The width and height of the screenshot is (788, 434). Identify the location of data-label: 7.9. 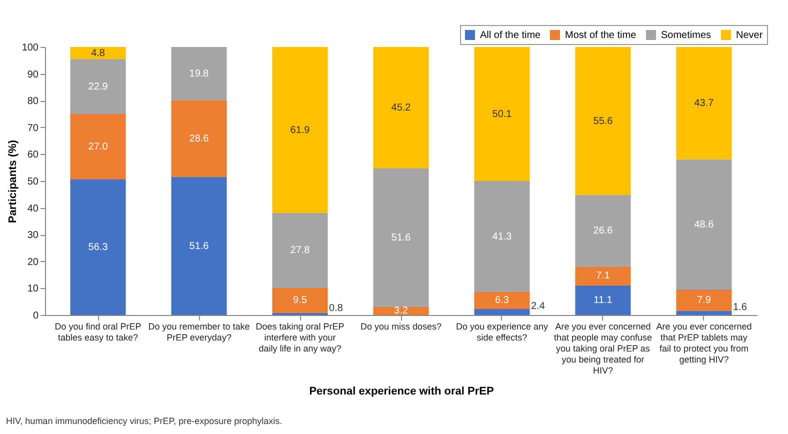
(704, 300).